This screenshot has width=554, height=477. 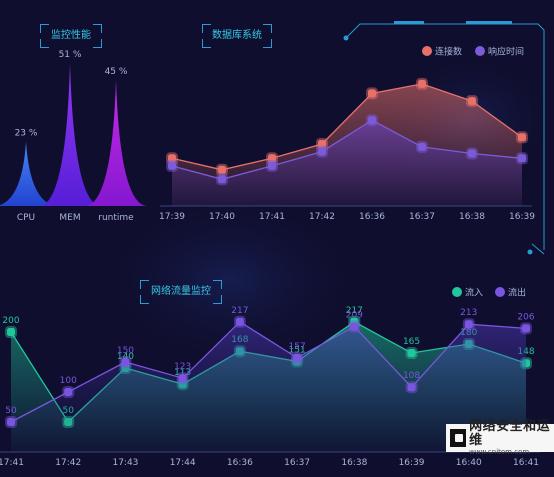 I want to click on data-label-series-1: 150, so click(x=125, y=351).